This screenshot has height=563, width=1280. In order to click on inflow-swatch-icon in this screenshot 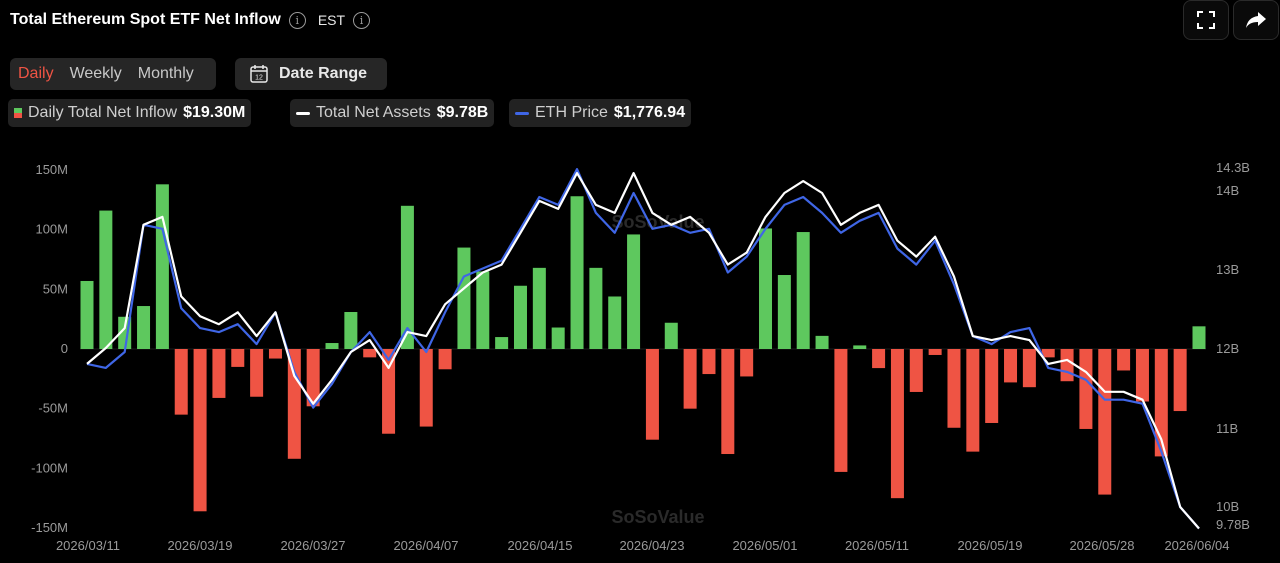, I will do `click(18, 113)`.